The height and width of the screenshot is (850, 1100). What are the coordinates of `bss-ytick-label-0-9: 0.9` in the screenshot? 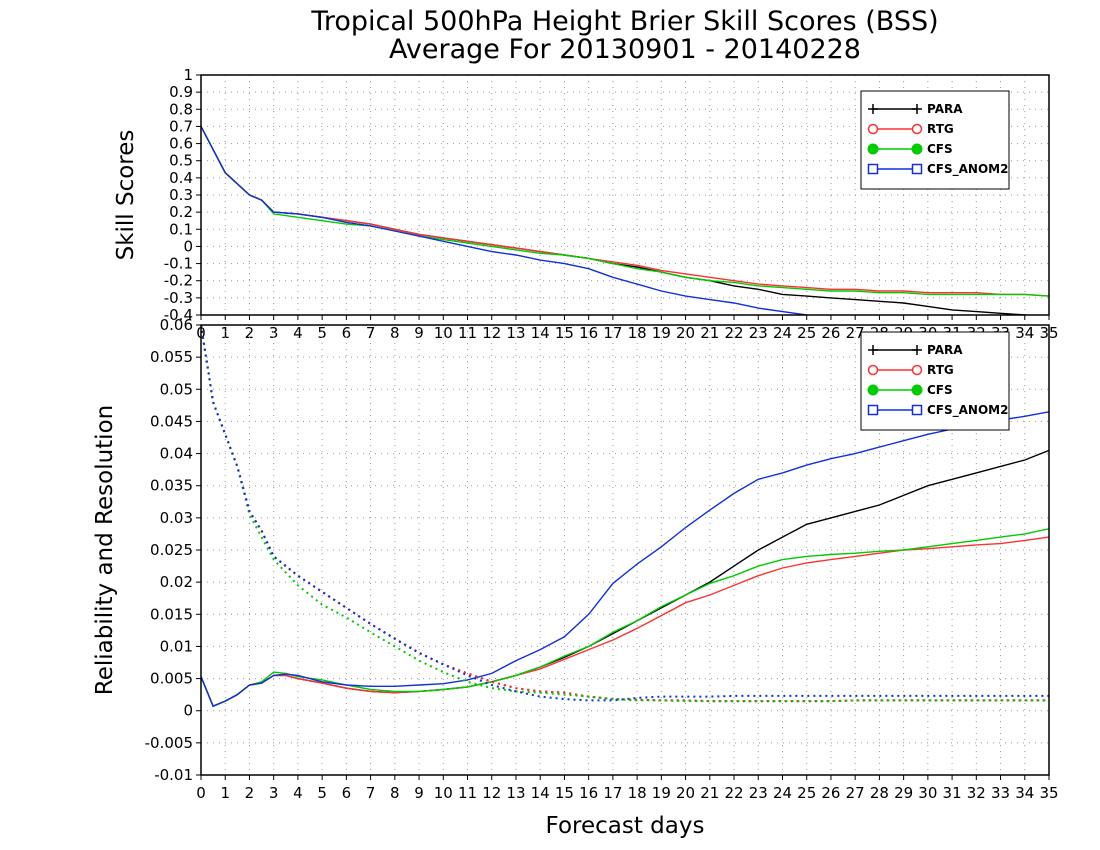 It's located at (181, 92).